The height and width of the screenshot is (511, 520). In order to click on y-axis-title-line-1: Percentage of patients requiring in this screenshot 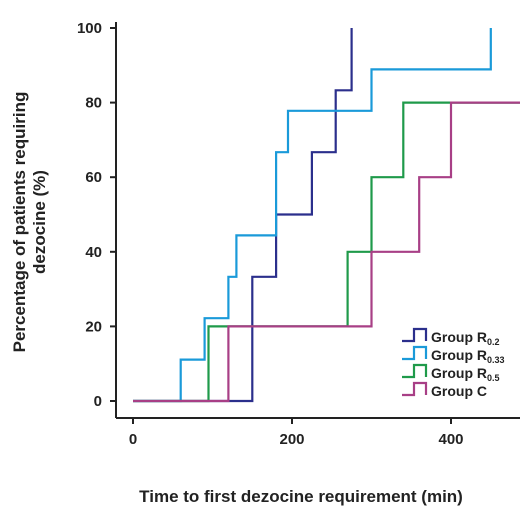, I will do `click(19, 222)`.